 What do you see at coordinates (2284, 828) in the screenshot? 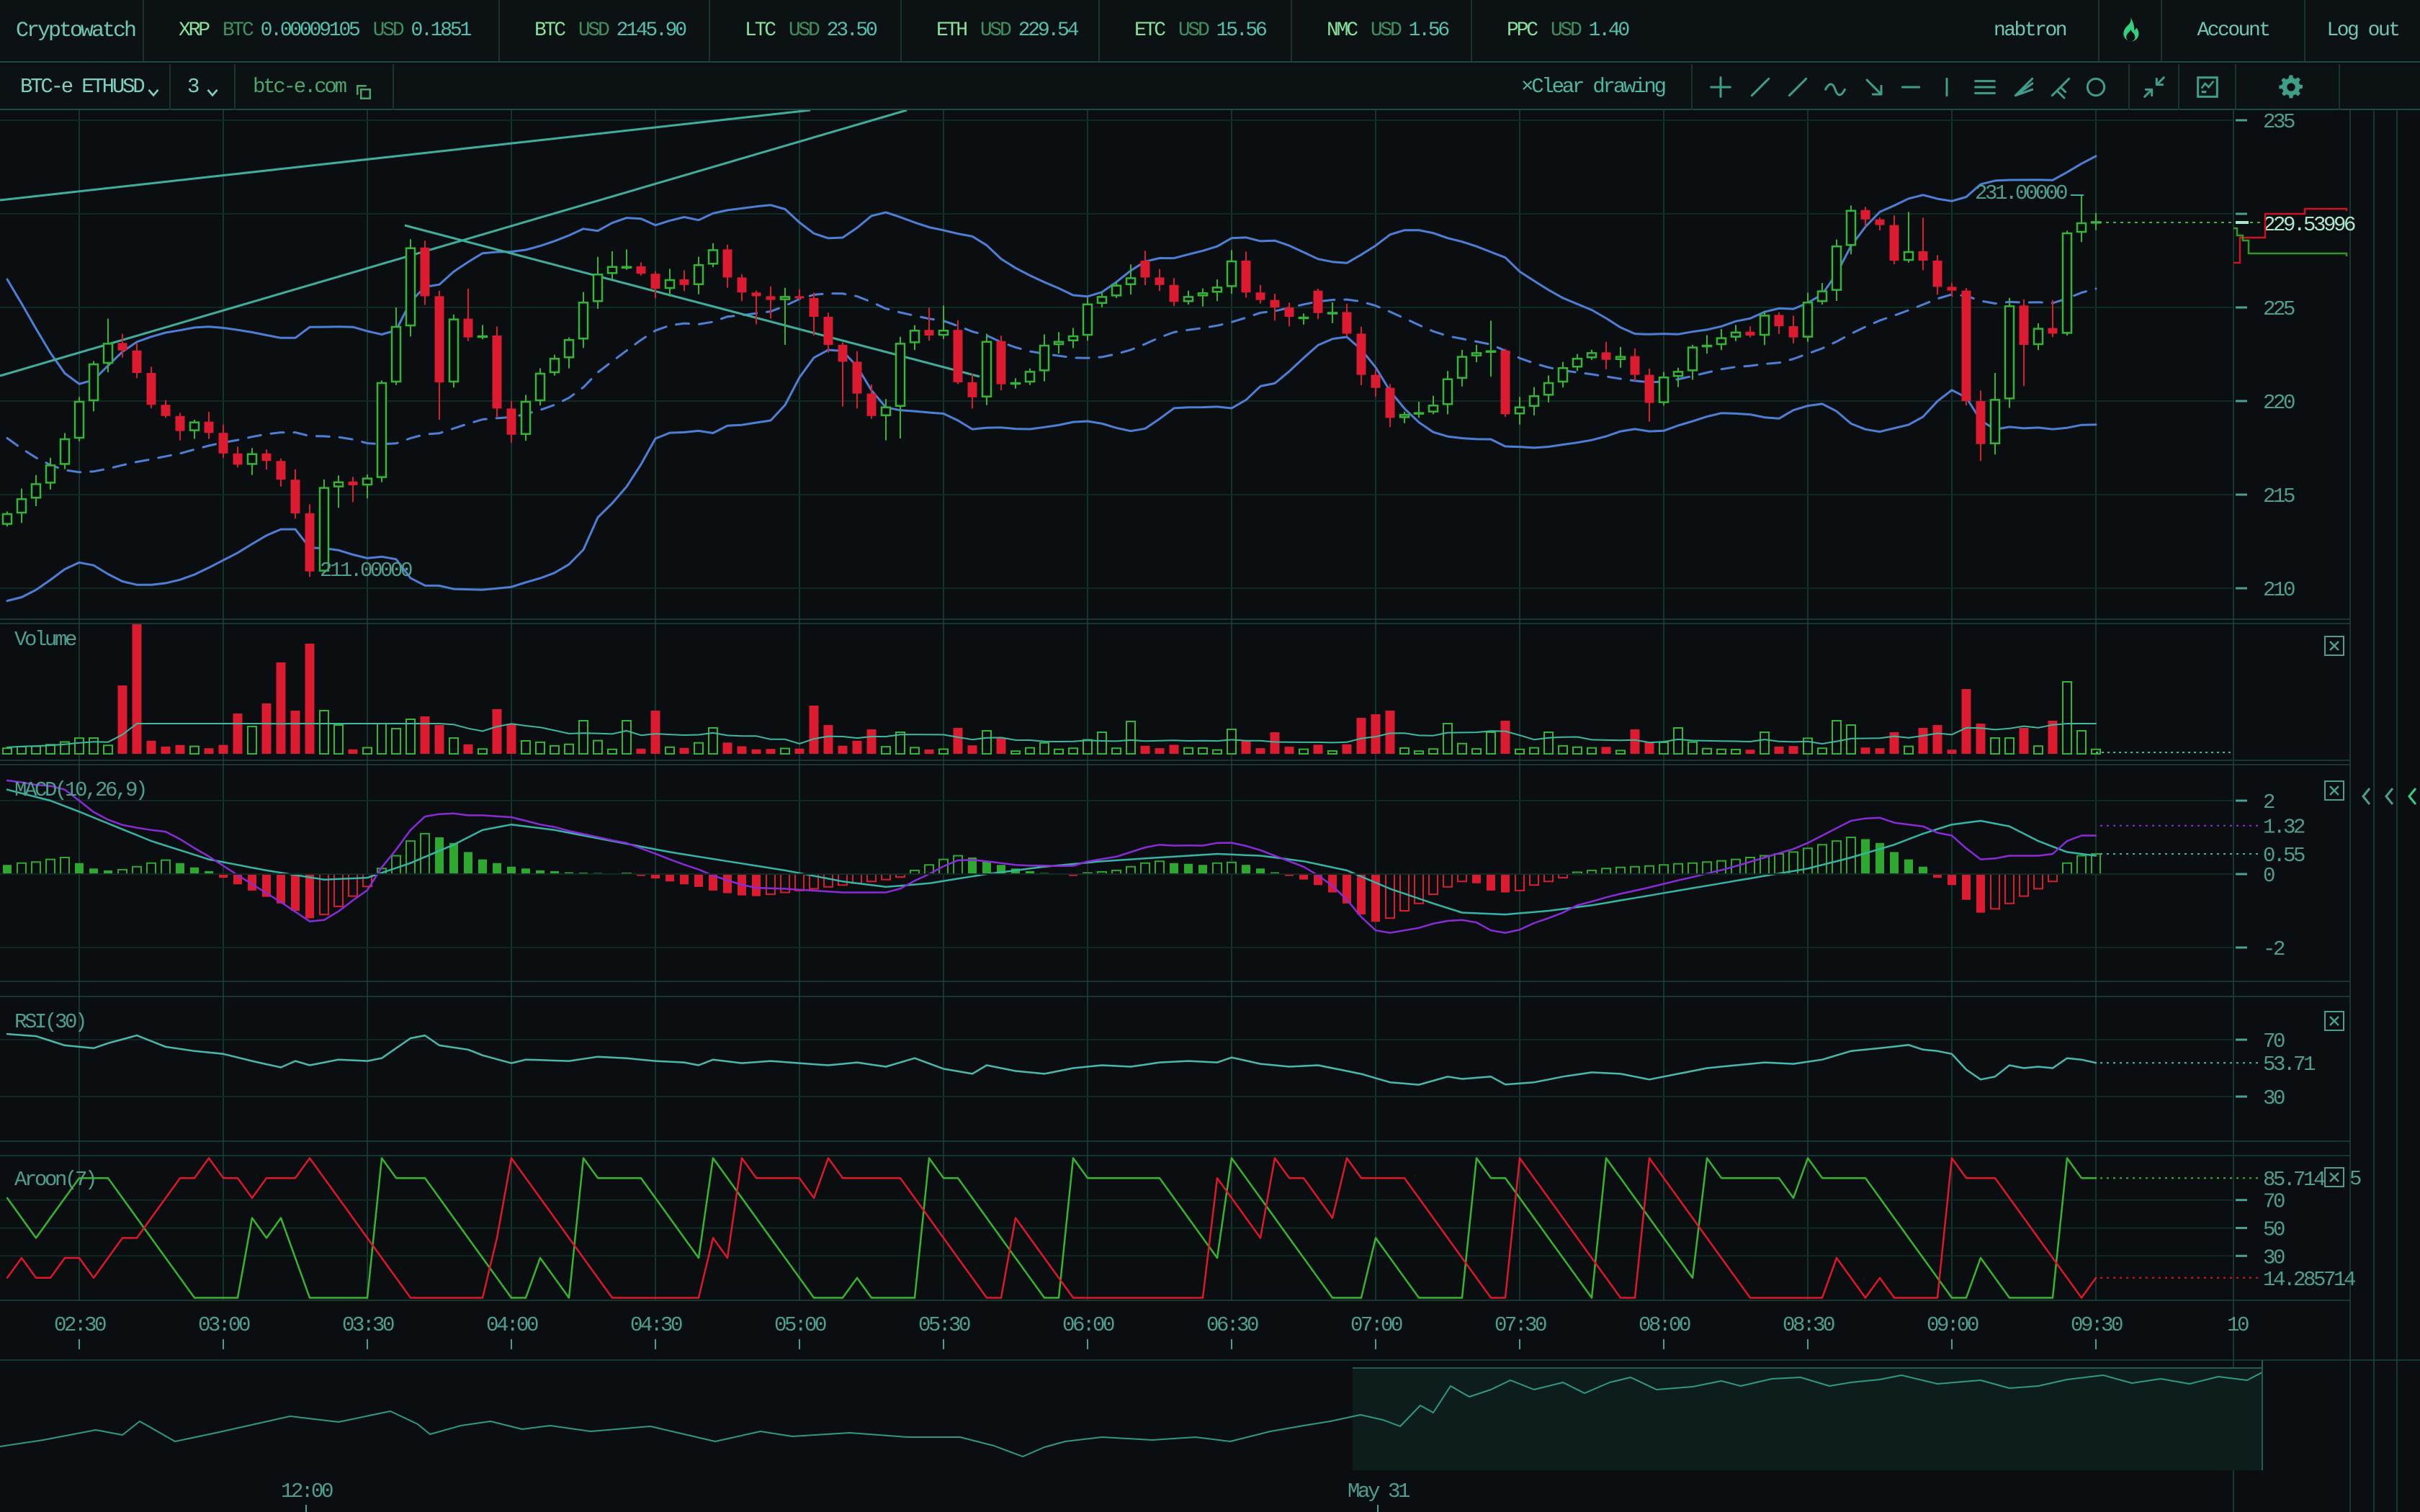
I see `svg-text: 1.32` at bounding box center [2284, 828].